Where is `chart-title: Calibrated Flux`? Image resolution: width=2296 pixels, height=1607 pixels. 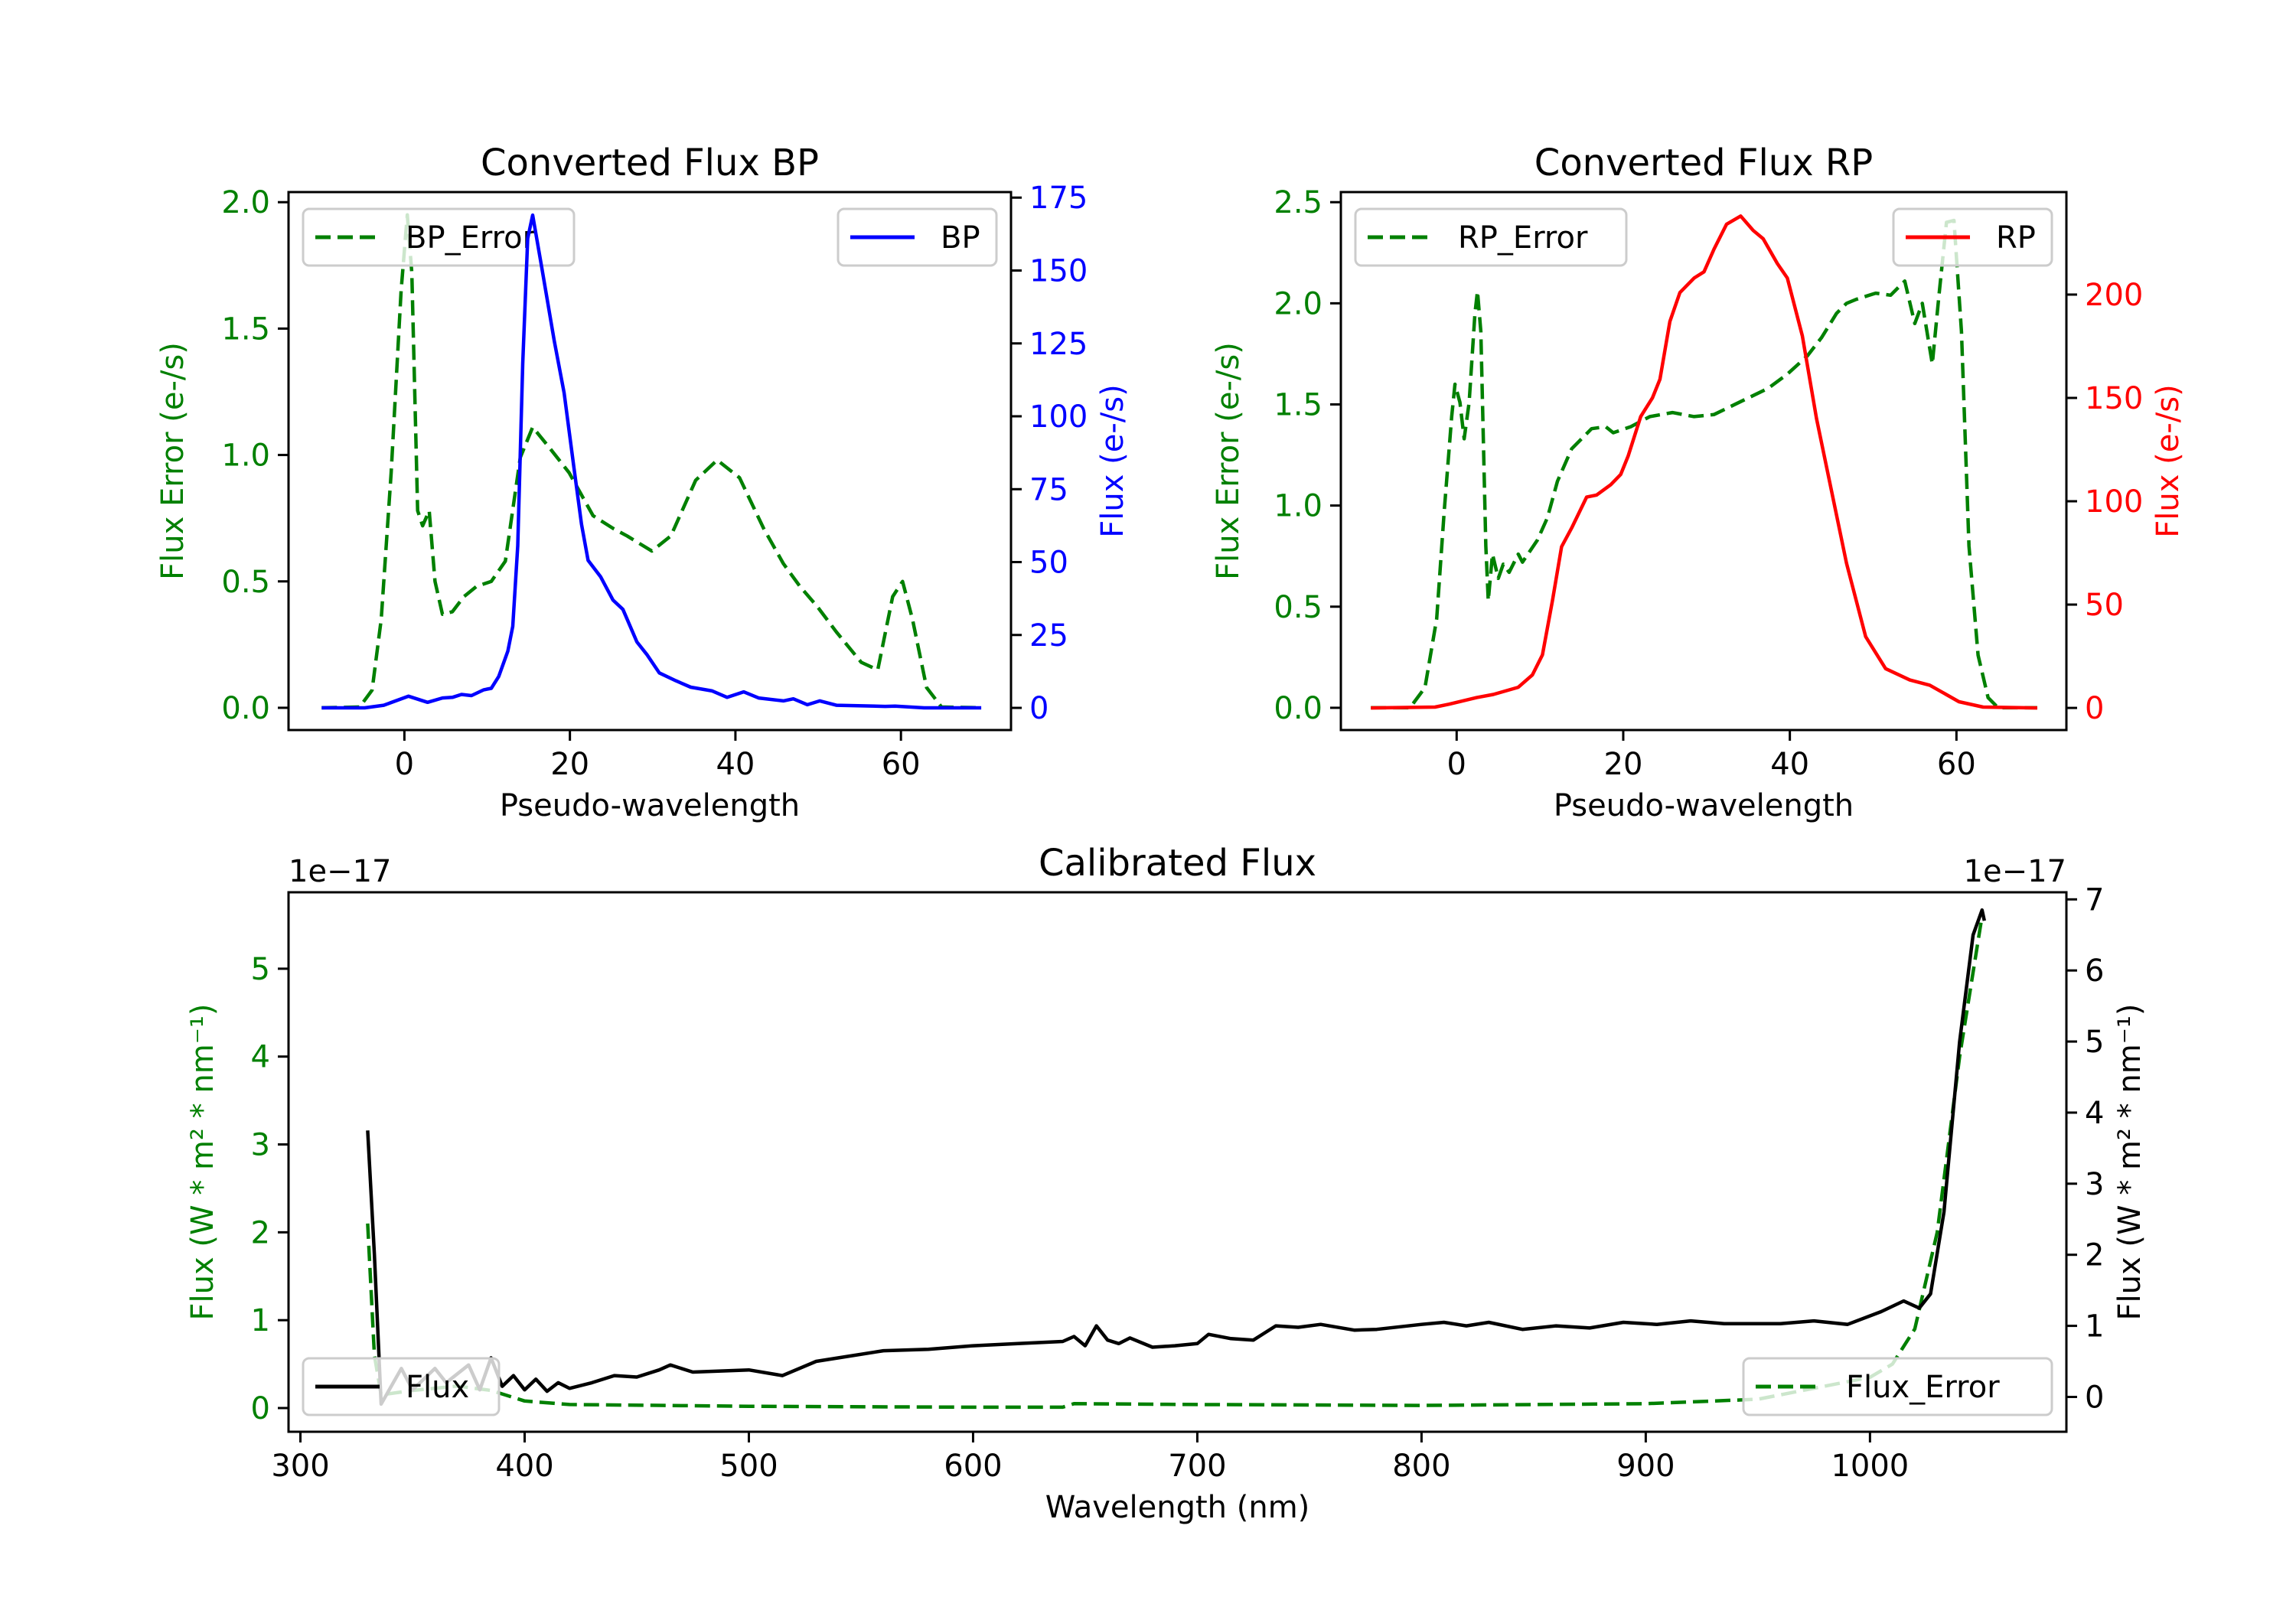 chart-title: Calibrated Flux is located at coordinates (1177, 864).